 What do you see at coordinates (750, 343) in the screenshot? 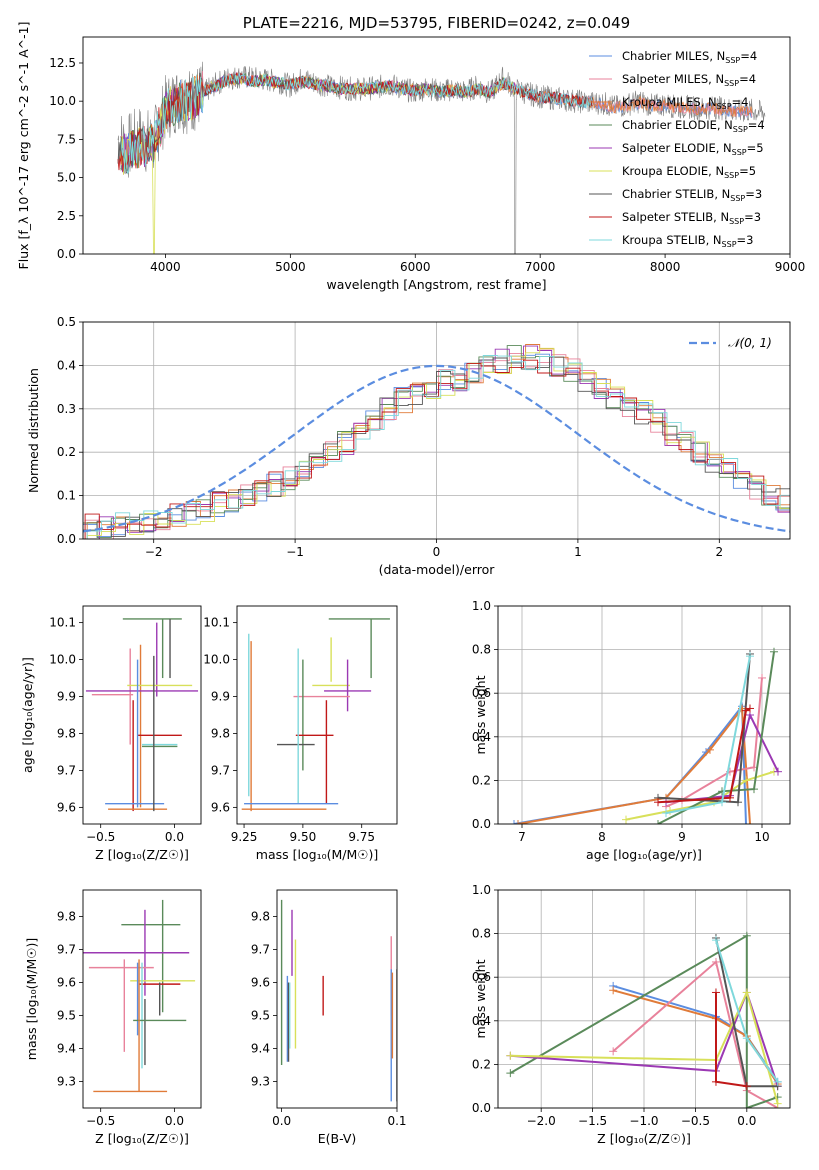
I see `legend-label: 𝒩(0, 1)` at bounding box center [750, 343].